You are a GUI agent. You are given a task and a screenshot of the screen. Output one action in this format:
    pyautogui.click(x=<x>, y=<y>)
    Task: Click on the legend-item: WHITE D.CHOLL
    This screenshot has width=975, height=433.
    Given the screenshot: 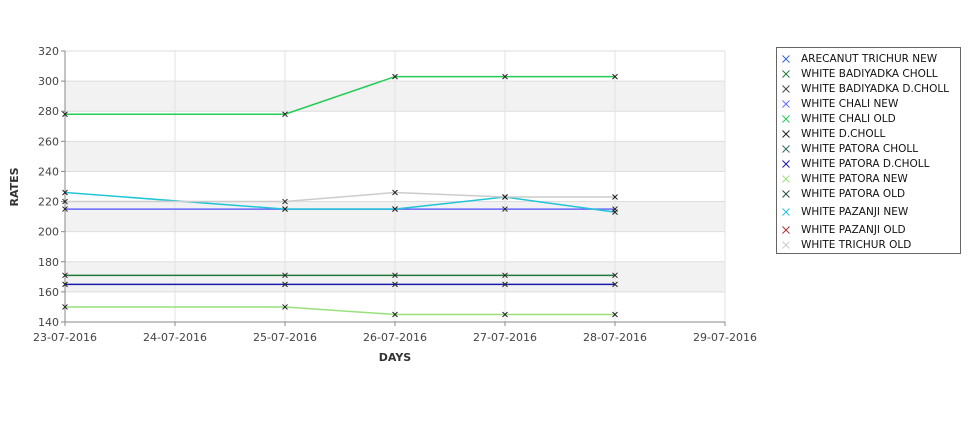 What is the action you would take?
    pyautogui.click(x=834, y=134)
    